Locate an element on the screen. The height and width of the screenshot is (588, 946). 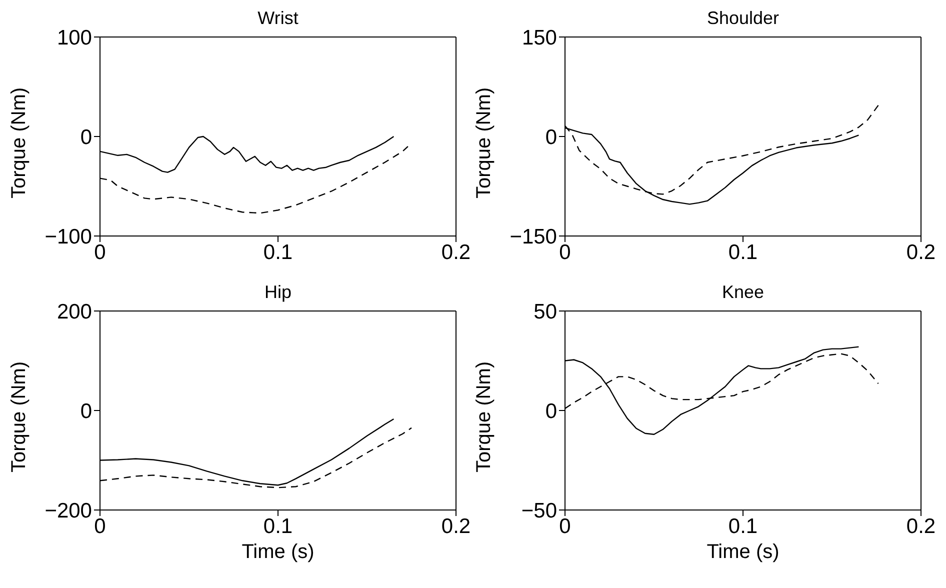
y-tick-label: −100 is located at coordinates (68, 236).